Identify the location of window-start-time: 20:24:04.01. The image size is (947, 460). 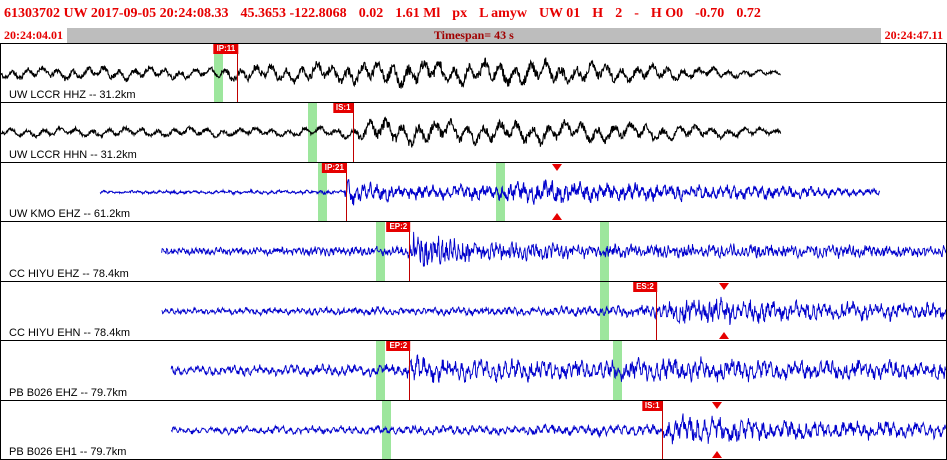
(33, 35).